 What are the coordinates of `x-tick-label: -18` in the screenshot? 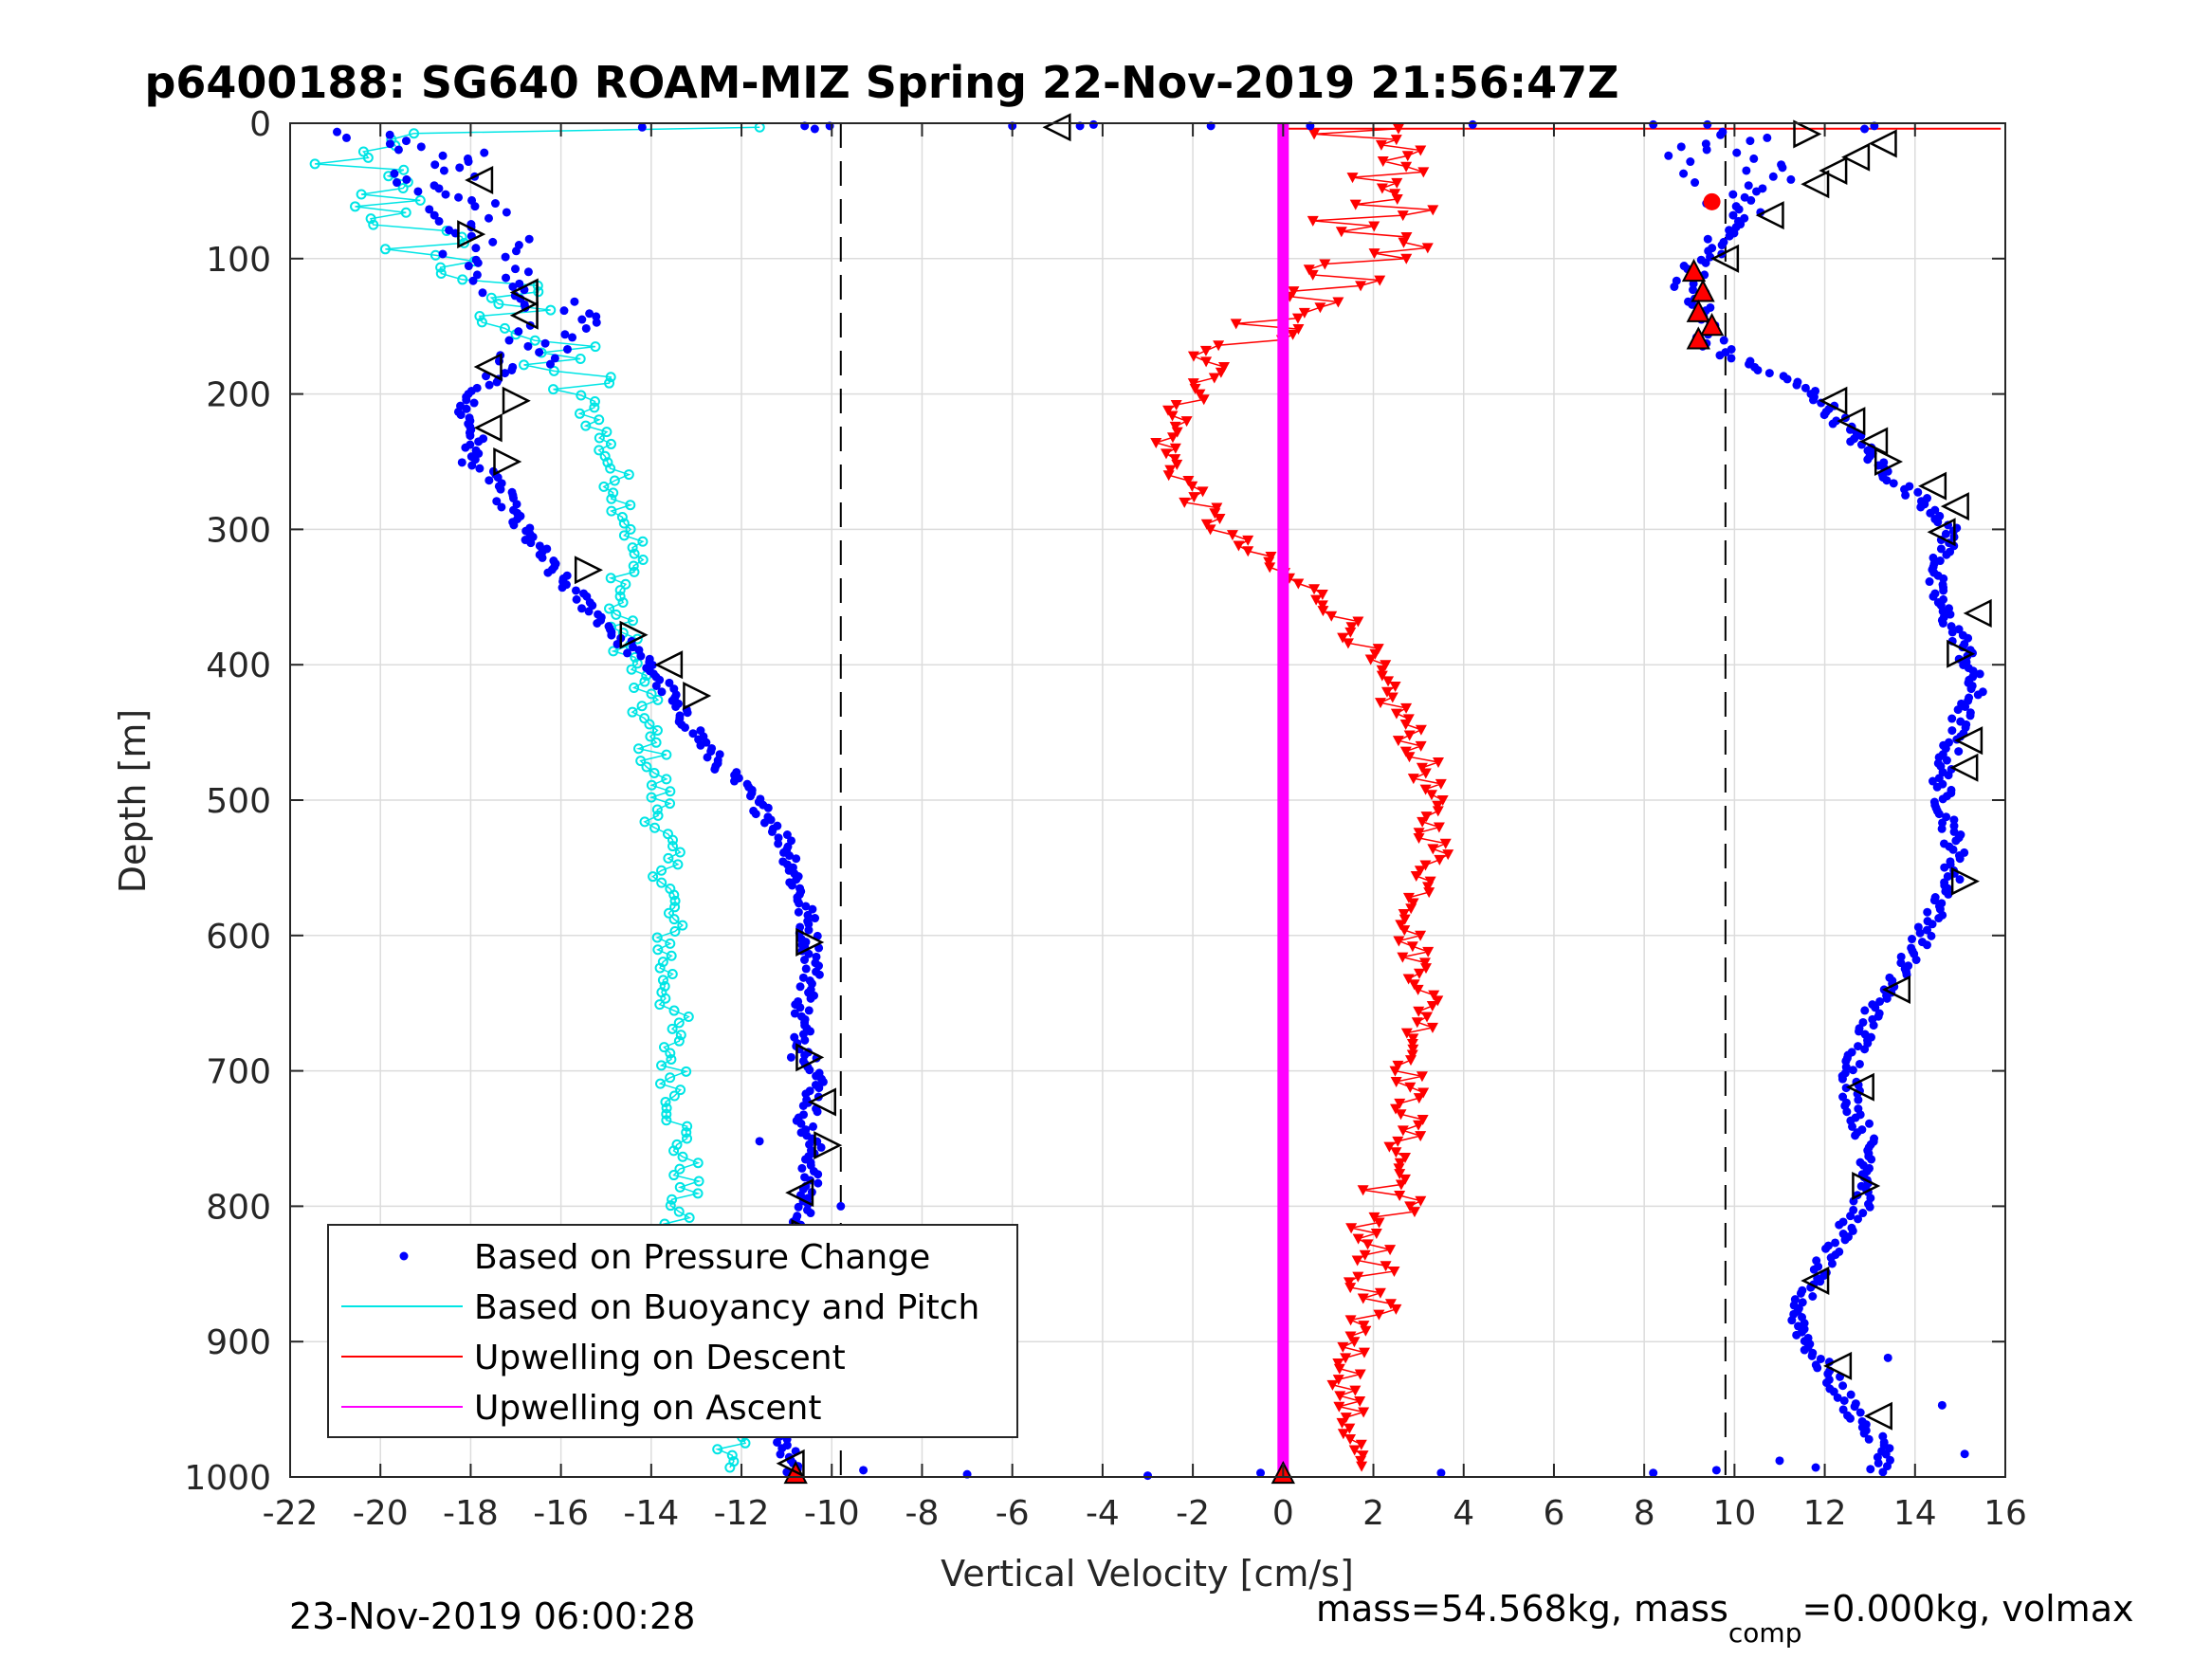 It's located at (471, 1513).